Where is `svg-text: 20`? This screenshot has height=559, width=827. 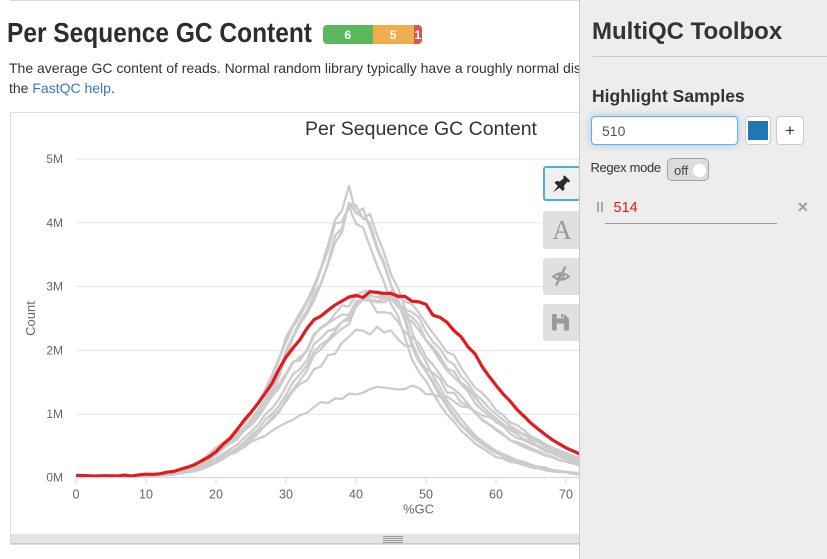
svg-text: 20 is located at coordinates (216, 495).